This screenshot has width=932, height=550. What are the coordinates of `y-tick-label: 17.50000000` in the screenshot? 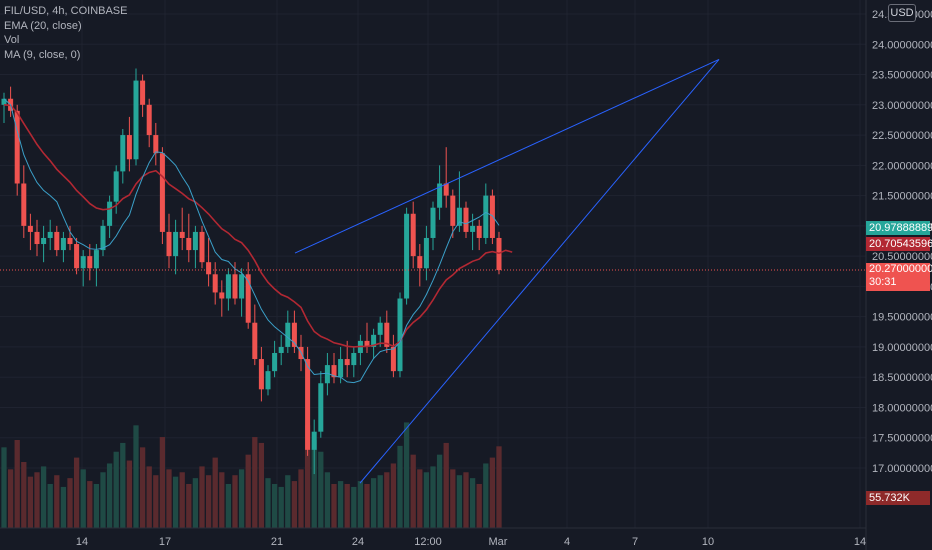 It's located at (902, 439).